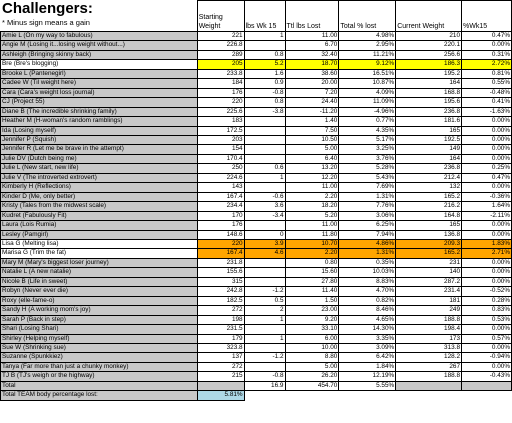 This screenshot has width=512, height=423. I want to click on total-pct-lost-cell: 16.51%, so click(367, 74).